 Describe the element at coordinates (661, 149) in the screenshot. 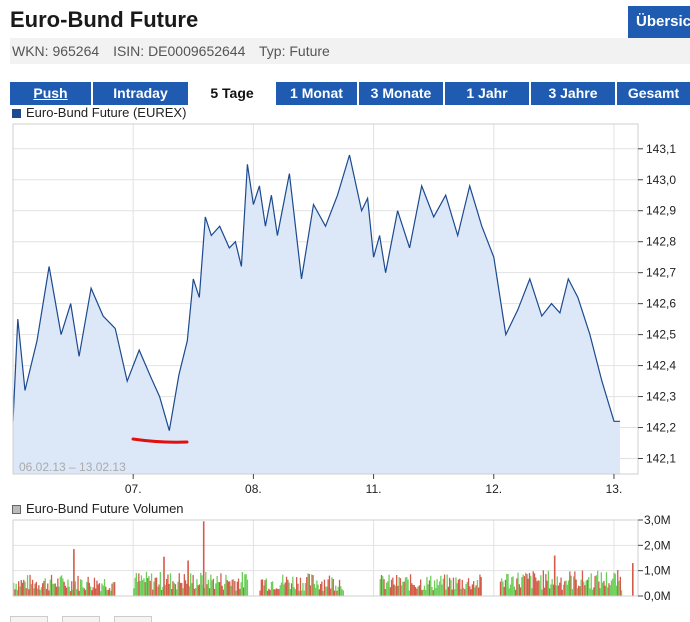

I see `price-y-tick-label: 143,1` at that location.